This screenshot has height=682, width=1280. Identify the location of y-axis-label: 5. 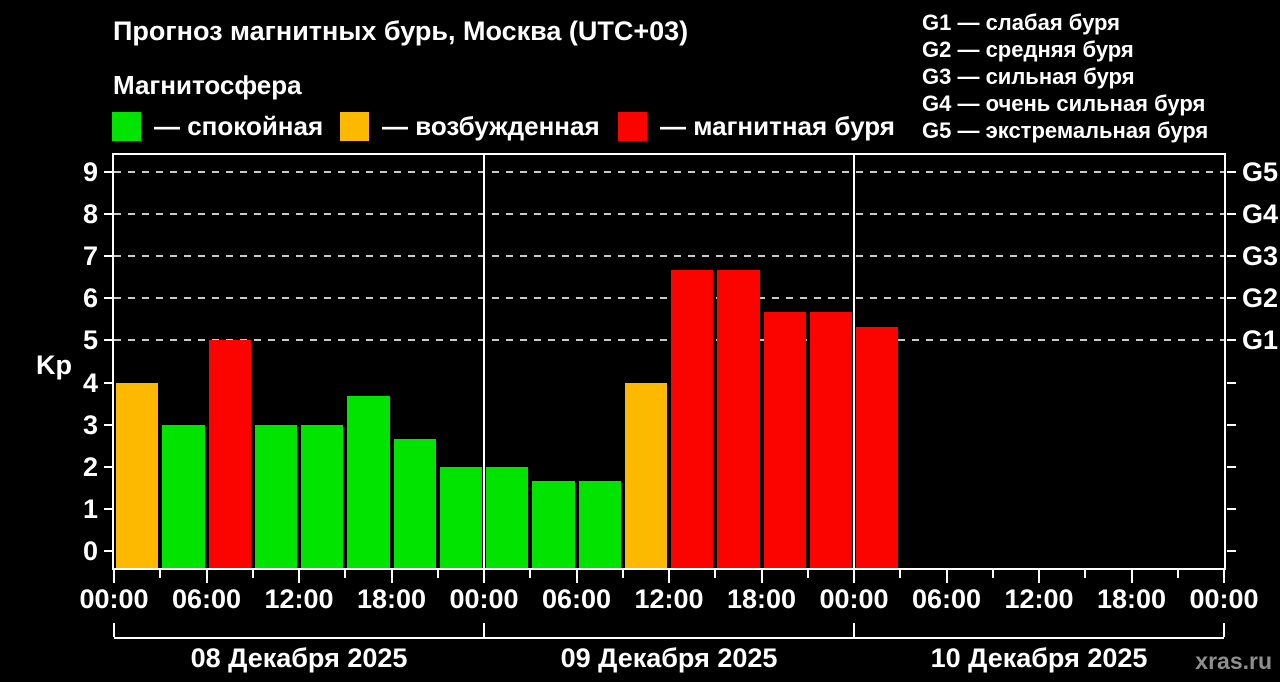
(90, 340).